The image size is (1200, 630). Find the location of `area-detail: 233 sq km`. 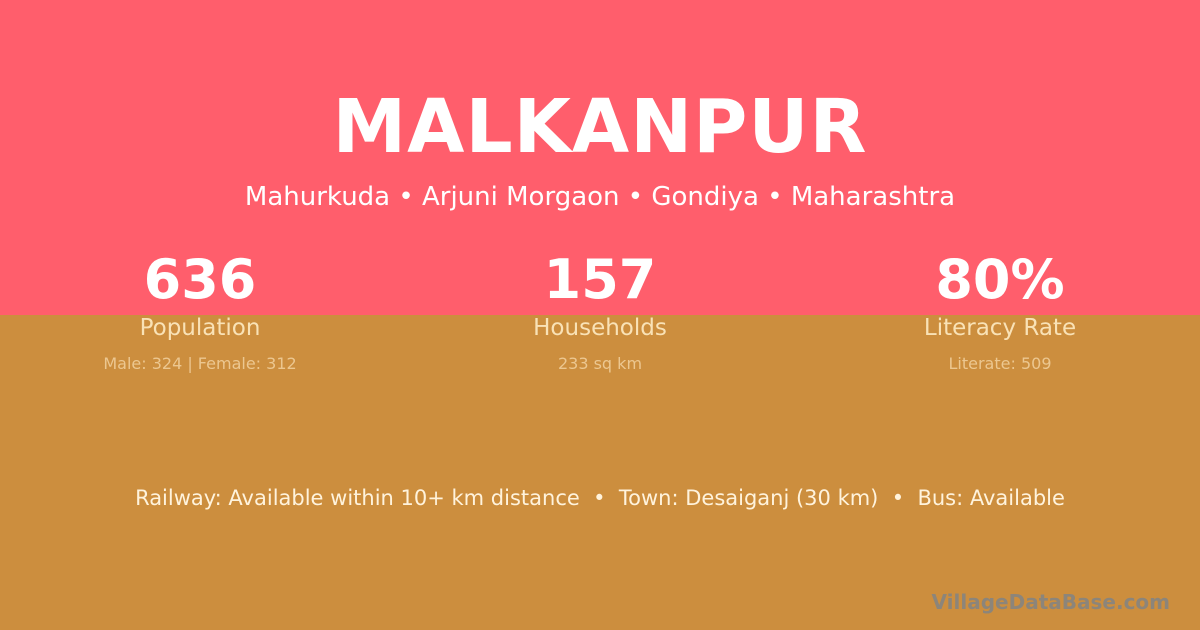

area-detail: 233 sq km is located at coordinates (600, 363).